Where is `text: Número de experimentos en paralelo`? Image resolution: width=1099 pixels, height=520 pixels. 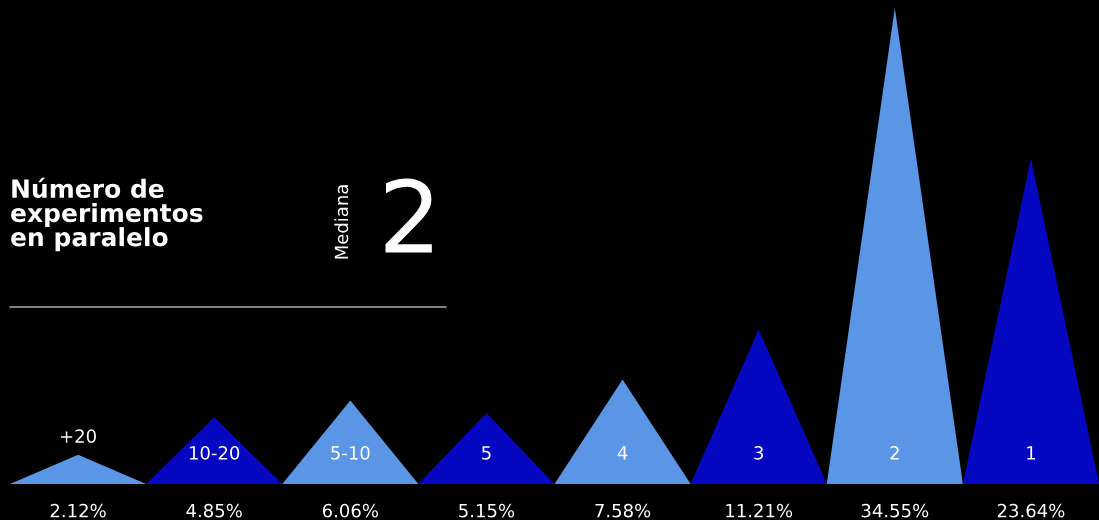 text: Número de experimentos en paralelo is located at coordinates (107, 214).